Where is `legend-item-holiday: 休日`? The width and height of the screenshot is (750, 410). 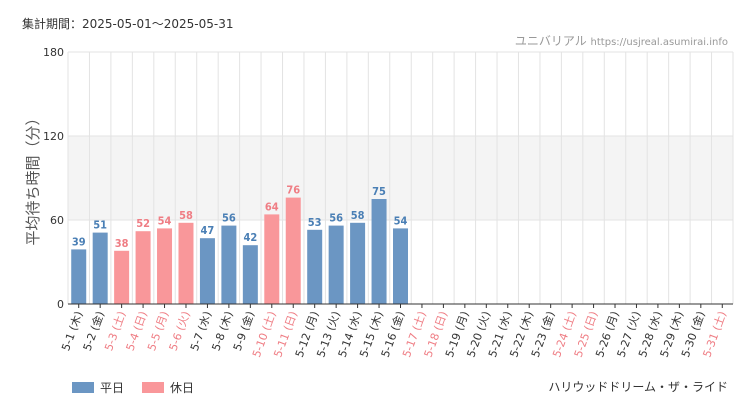 legend-item-holiday: 休日 is located at coordinates (168, 387).